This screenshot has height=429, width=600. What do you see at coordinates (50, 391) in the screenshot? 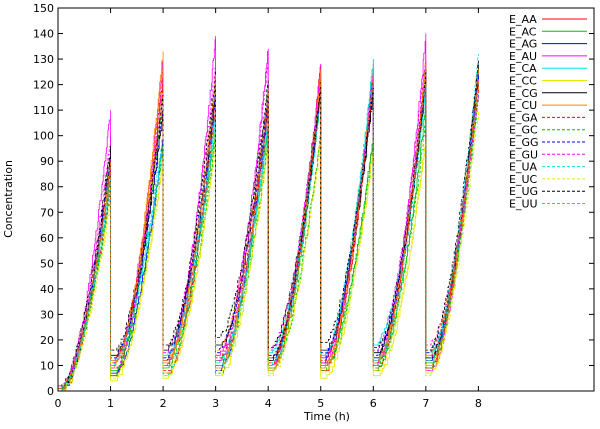
I see `y-tick-label: 0` at bounding box center [50, 391].